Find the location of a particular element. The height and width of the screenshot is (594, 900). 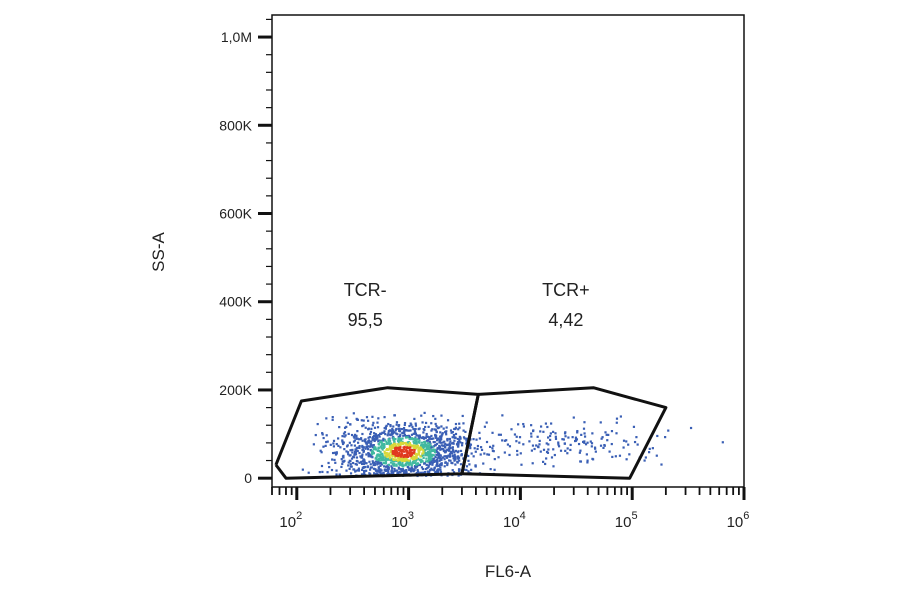

gate-tcr-positive is located at coordinates (564, 433).